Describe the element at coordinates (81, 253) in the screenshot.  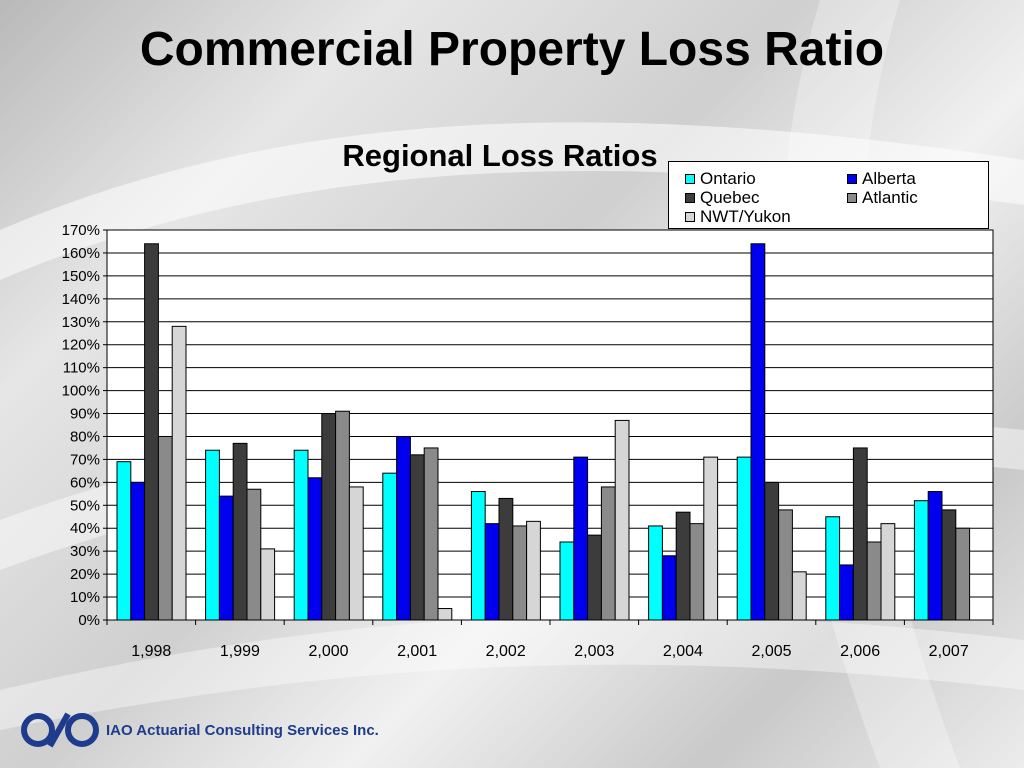
I see `y-tick-label: 160%` at that location.